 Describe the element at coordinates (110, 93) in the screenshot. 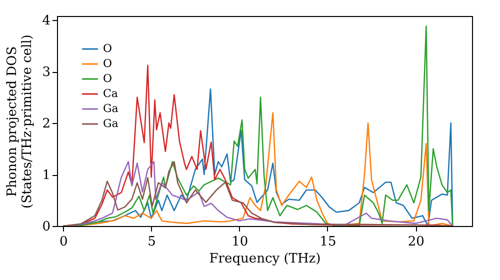

I see `legend-label: Ca` at that location.